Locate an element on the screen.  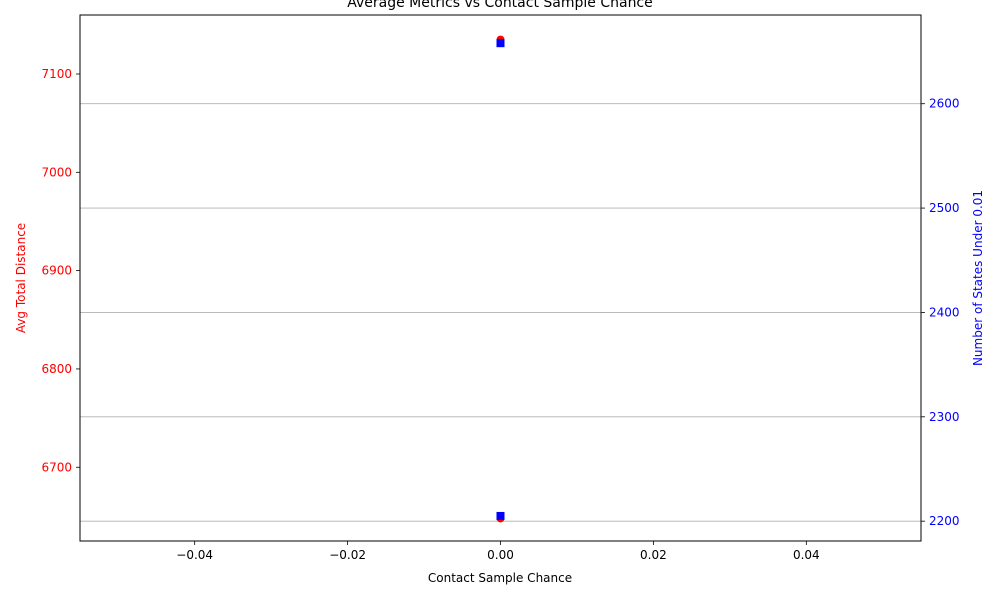
y-left-tick-label: 6800 is located at coordinates (56, 369).